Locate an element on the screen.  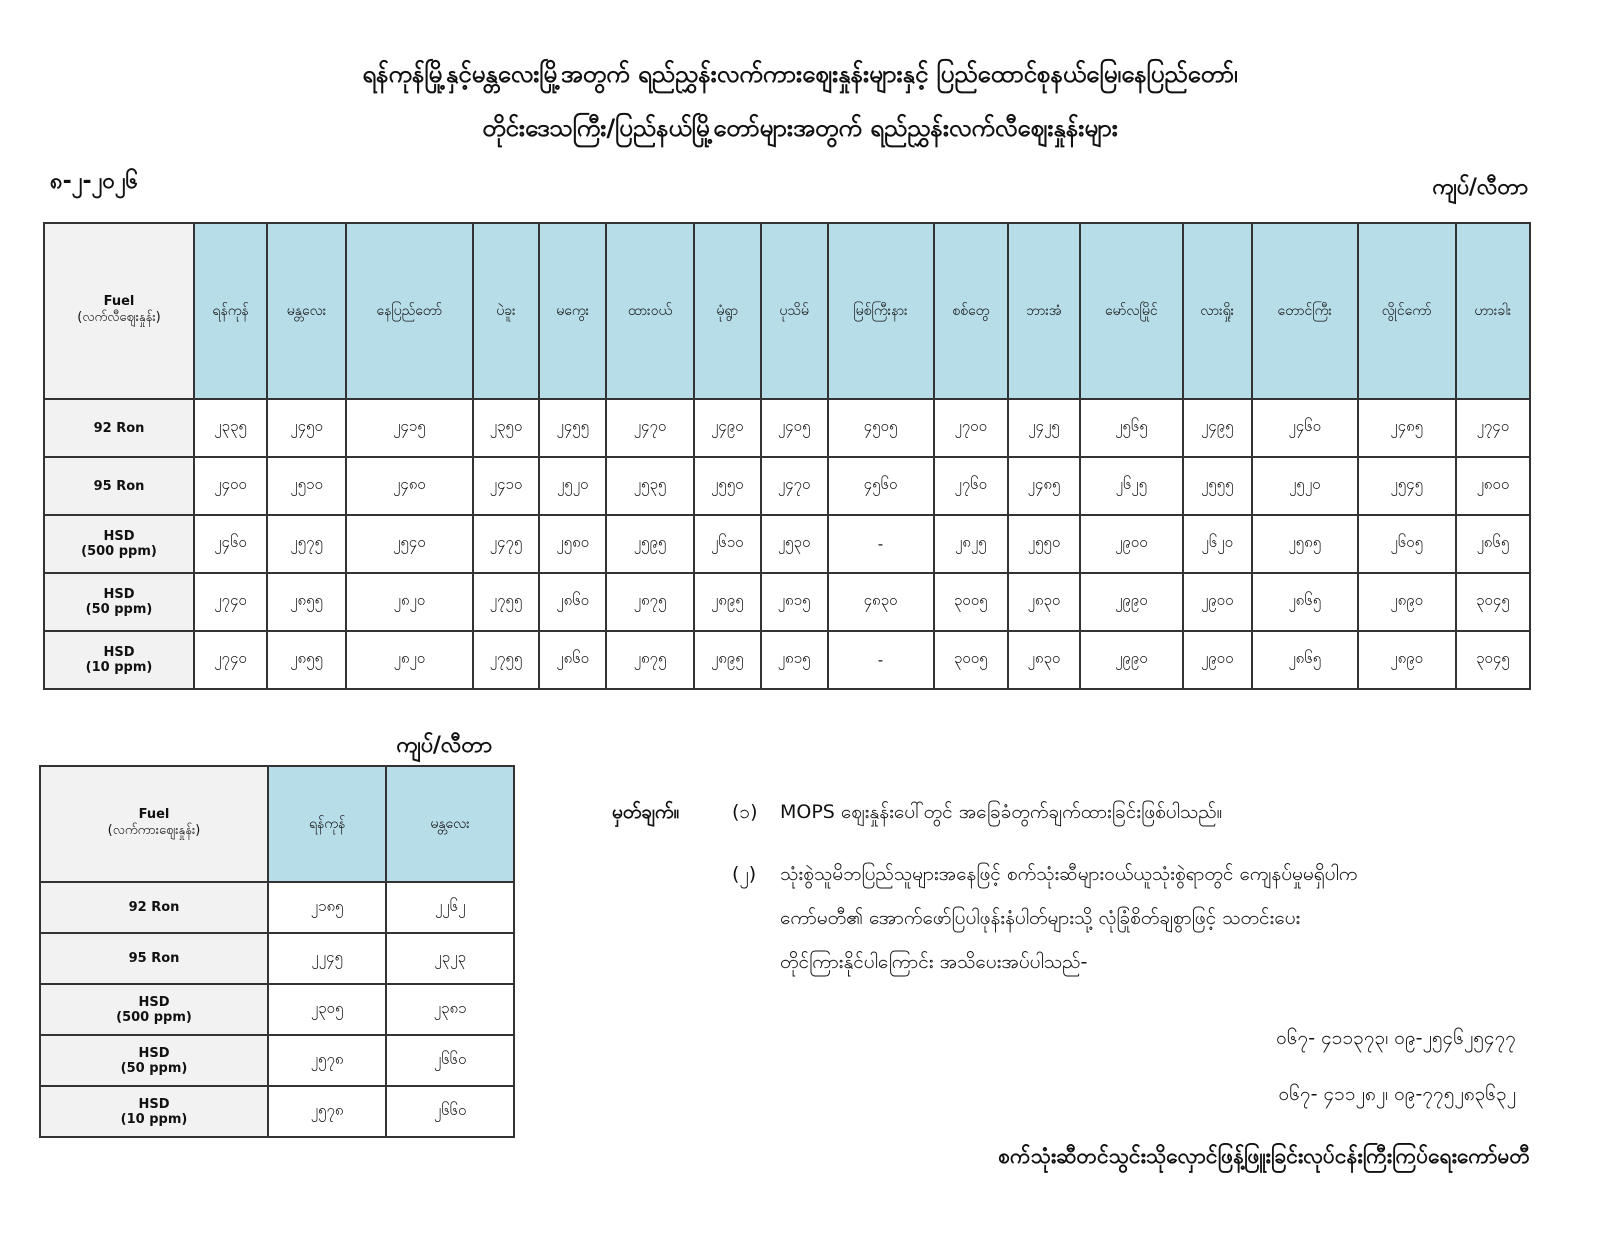
price-cell: ၂၄၀၅ is located at coordinates (794, 428).